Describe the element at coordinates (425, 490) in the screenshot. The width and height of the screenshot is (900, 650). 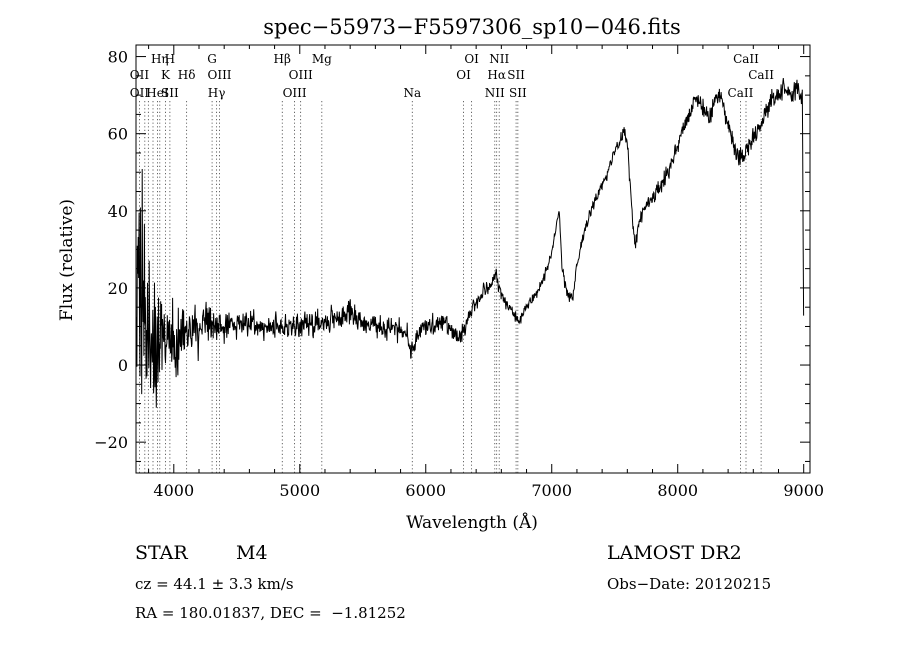
I see `x-tick-label: 6000` at that location.